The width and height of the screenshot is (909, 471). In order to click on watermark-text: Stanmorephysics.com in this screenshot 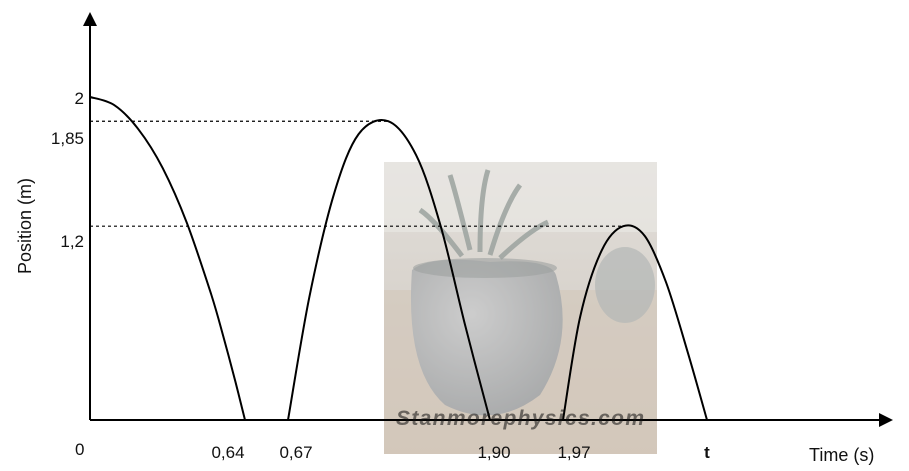, I will do `click(520, 418)`.